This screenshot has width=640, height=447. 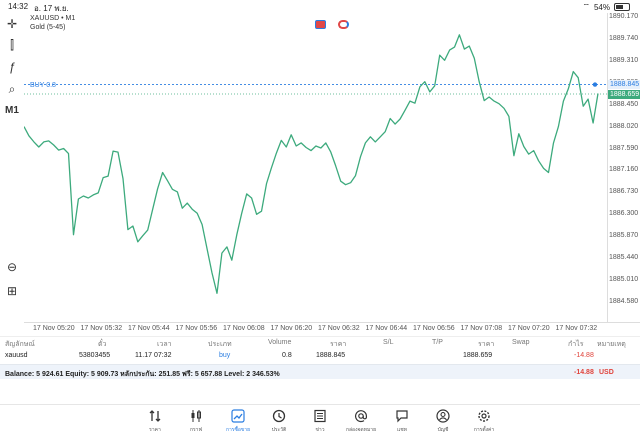 What do you see at coordinates (624, 258) in the screenshot?
I see `price-tick-label: 1885.440` at bounding box center [624, 258].